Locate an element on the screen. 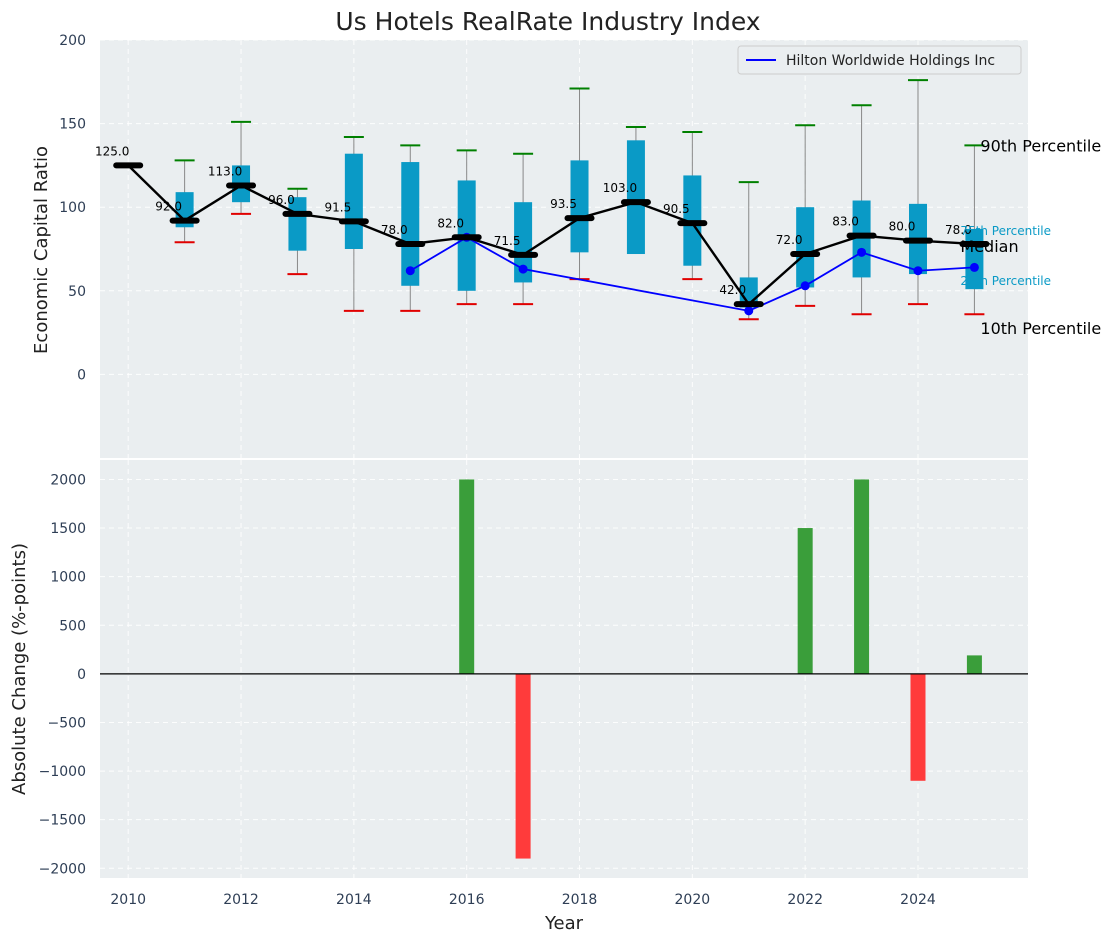 This screenshot has height=942, width=1114. x-tick-label: 2024 is located at coordinates (918, 900).